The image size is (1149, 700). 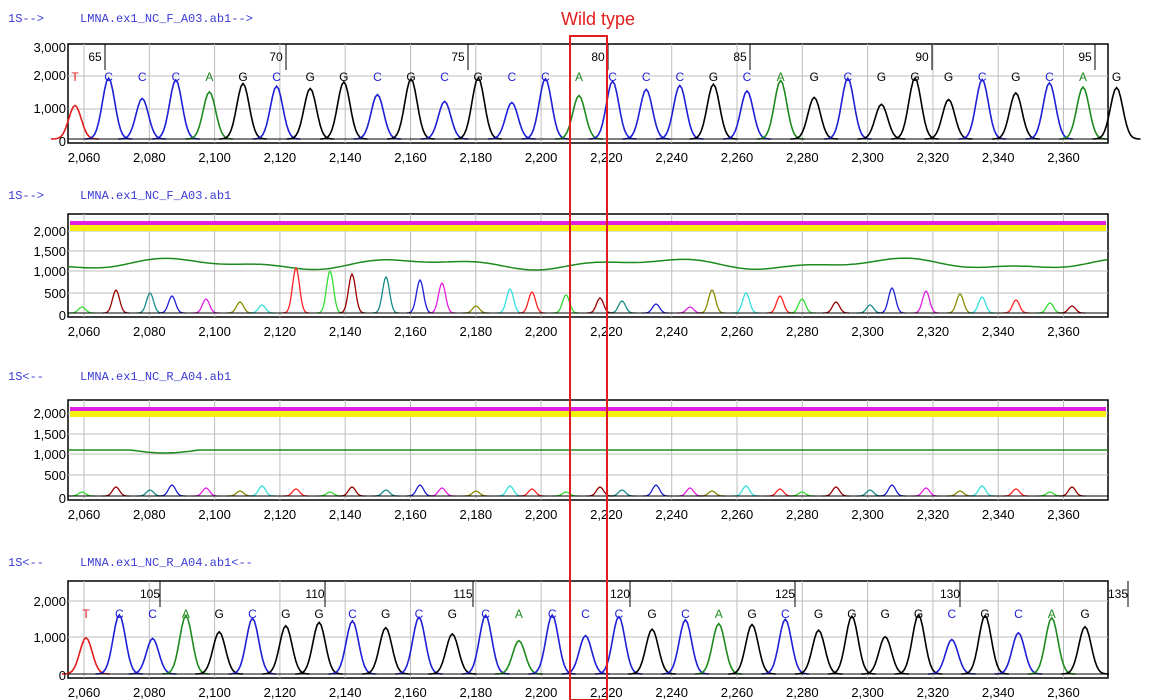 I want to click on x-tick: 2,180, so click(x=476, y=331).